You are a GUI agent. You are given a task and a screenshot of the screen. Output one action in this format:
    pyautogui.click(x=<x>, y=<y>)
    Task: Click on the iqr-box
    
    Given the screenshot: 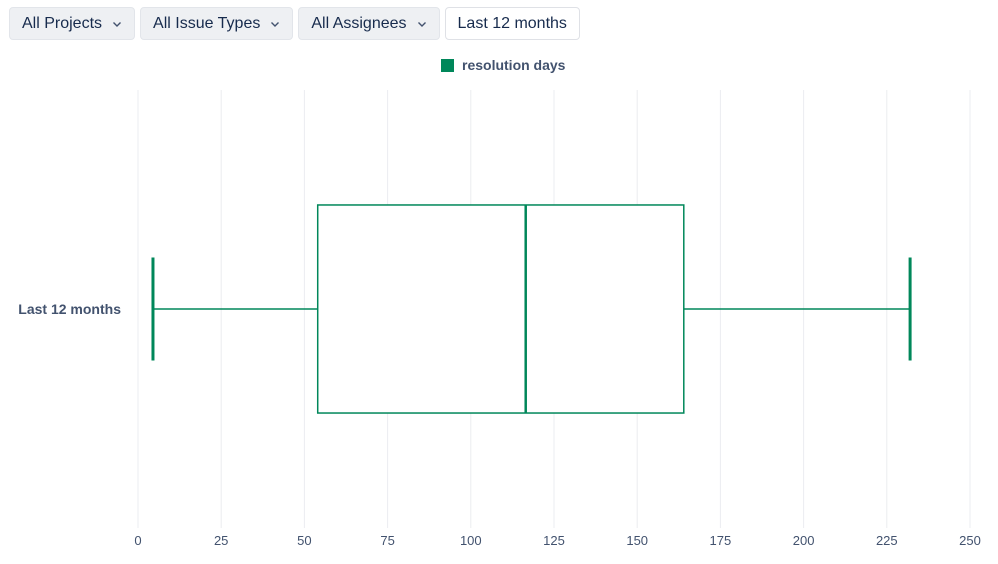 What is the action you would take?
    pyautogui.click(x=500, y=309)
    